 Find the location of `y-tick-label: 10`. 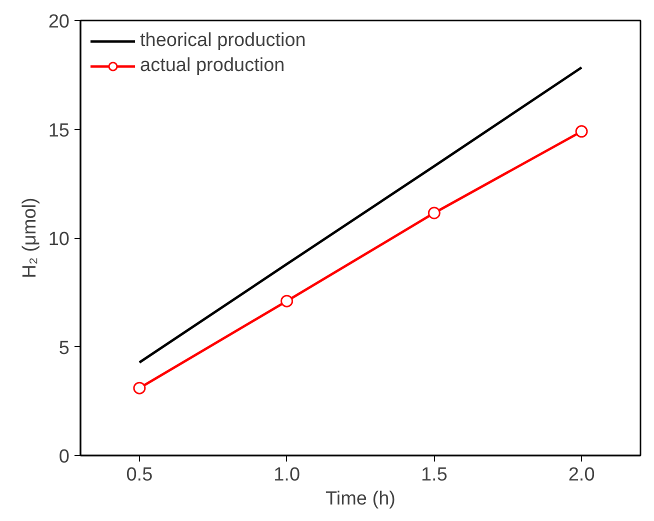

y-tick-label: 10 is located at coordinates (59, 239).